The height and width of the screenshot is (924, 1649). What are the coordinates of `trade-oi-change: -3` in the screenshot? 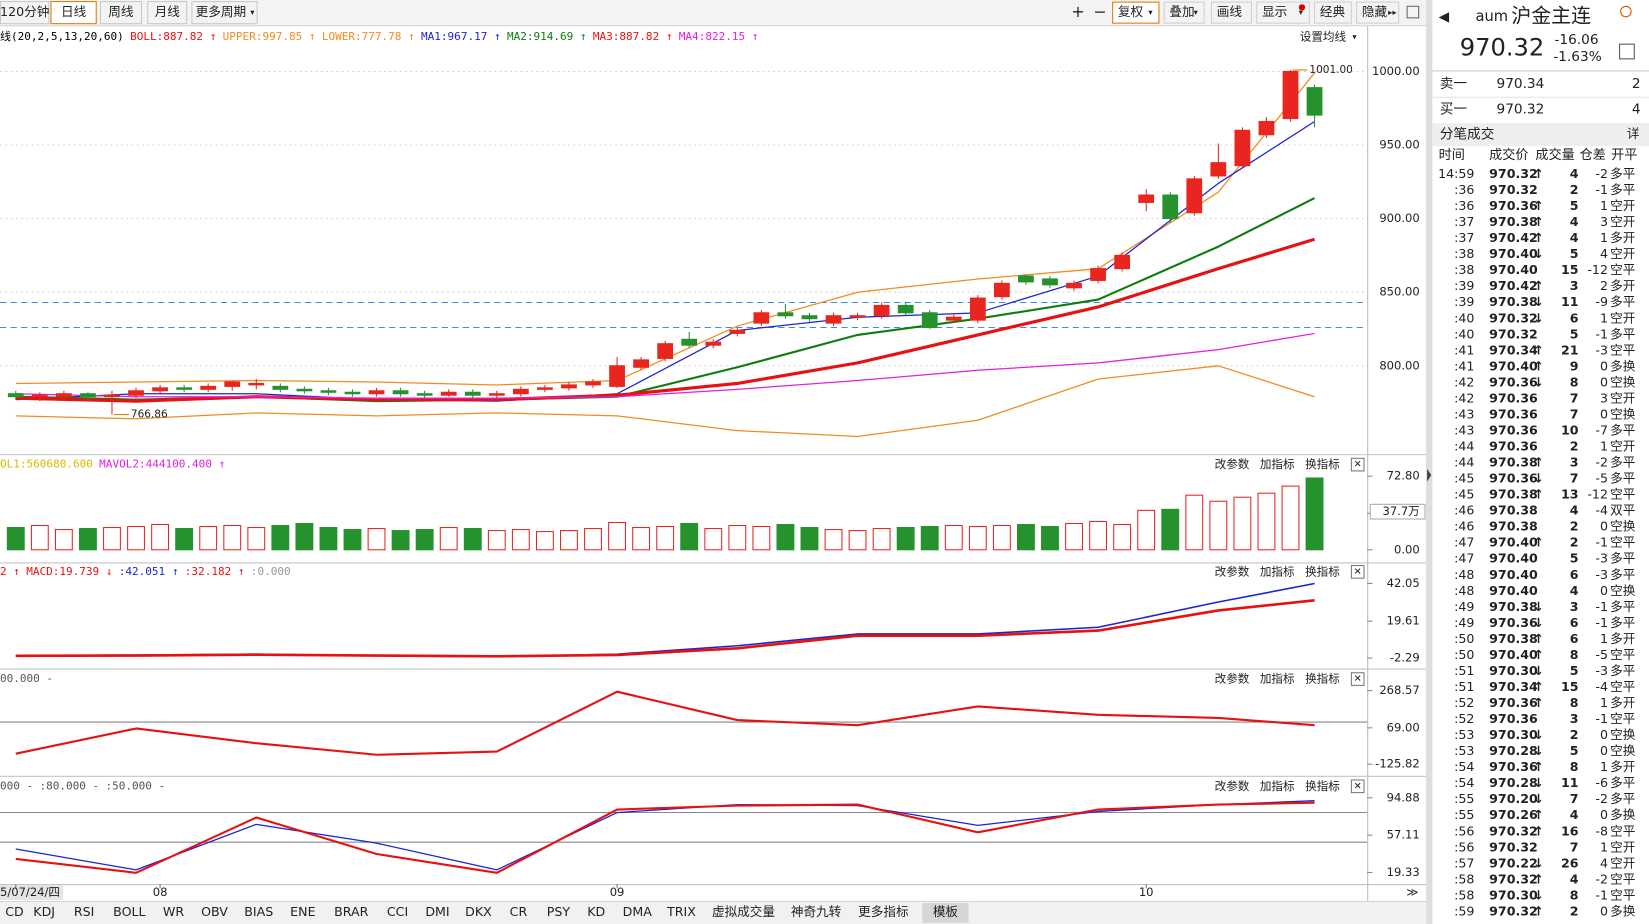 It's located at (1601, 349).